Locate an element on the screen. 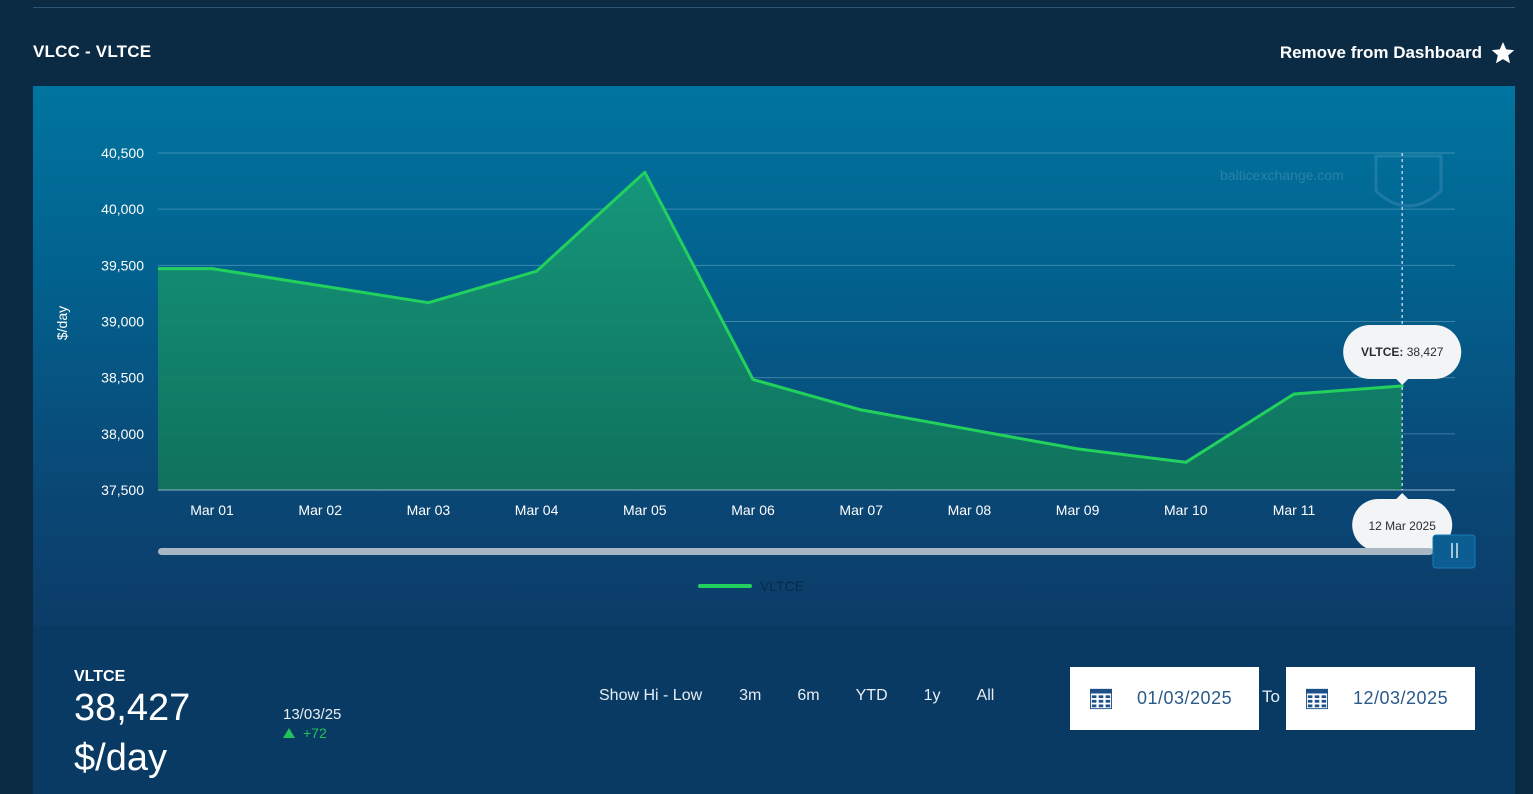 The image size is (1533, 794). y-tick-label: 37,500 is located at coordinates (122, 490).